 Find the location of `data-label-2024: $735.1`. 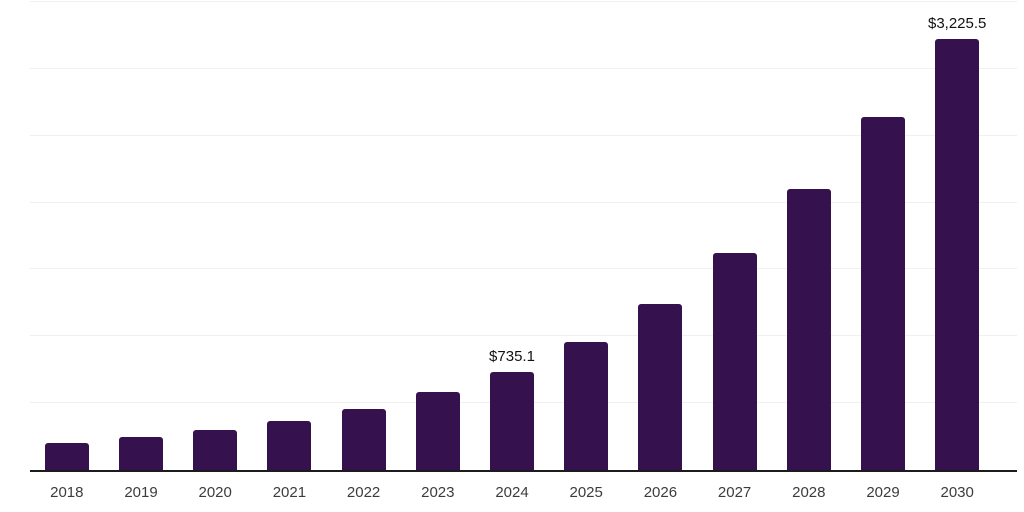

data-label-2024: $735.1 is located at coordinates (512, 357).